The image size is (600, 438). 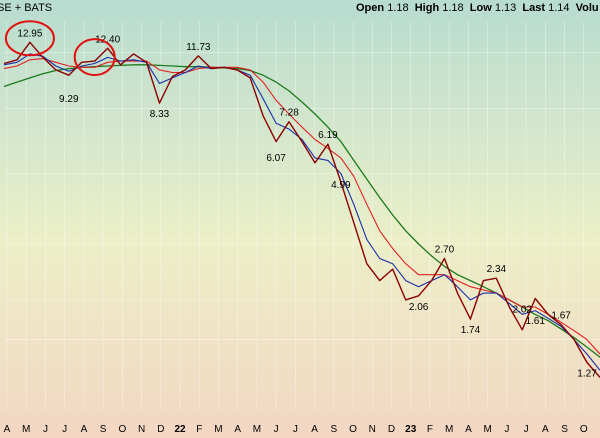 I want to click on price-annotation: 6.19, so click(x=328, y=135).